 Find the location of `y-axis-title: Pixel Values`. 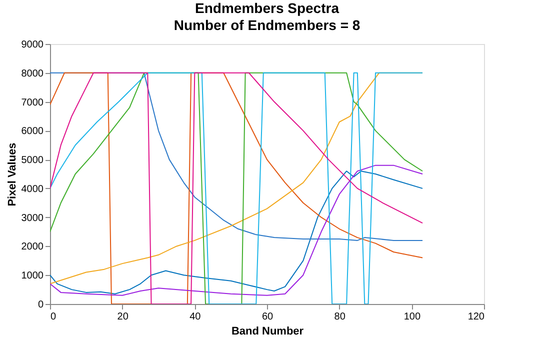

y-axis-title: Pixel Values is located at coordinates (12, 174).